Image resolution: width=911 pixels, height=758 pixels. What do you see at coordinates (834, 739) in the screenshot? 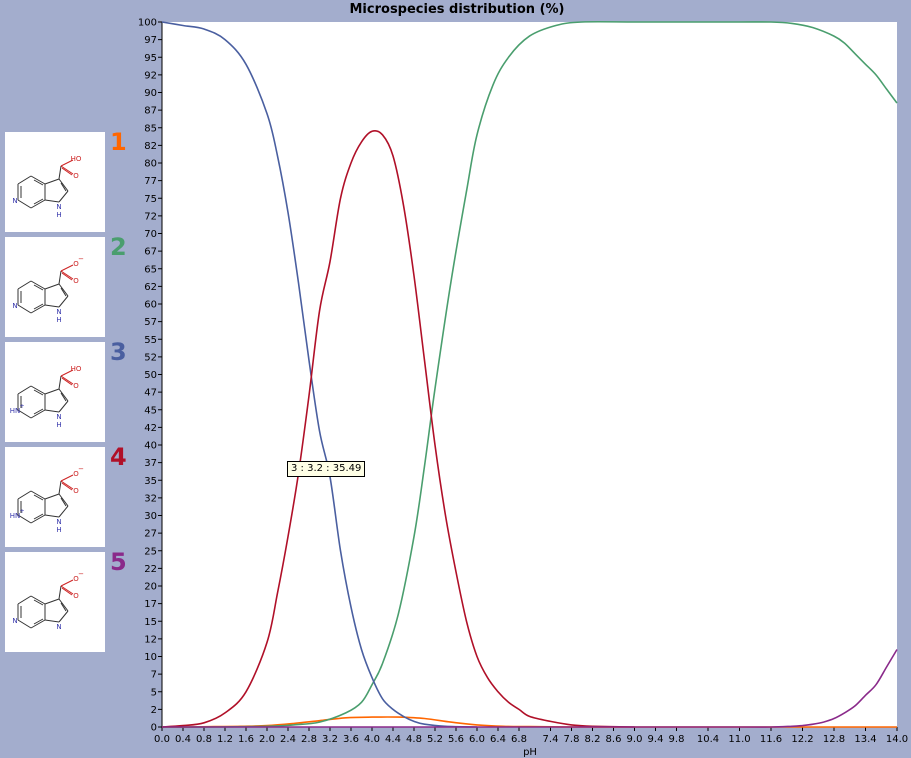
I see `x-tick-label: 12.8` at bounding box center [834, 739].